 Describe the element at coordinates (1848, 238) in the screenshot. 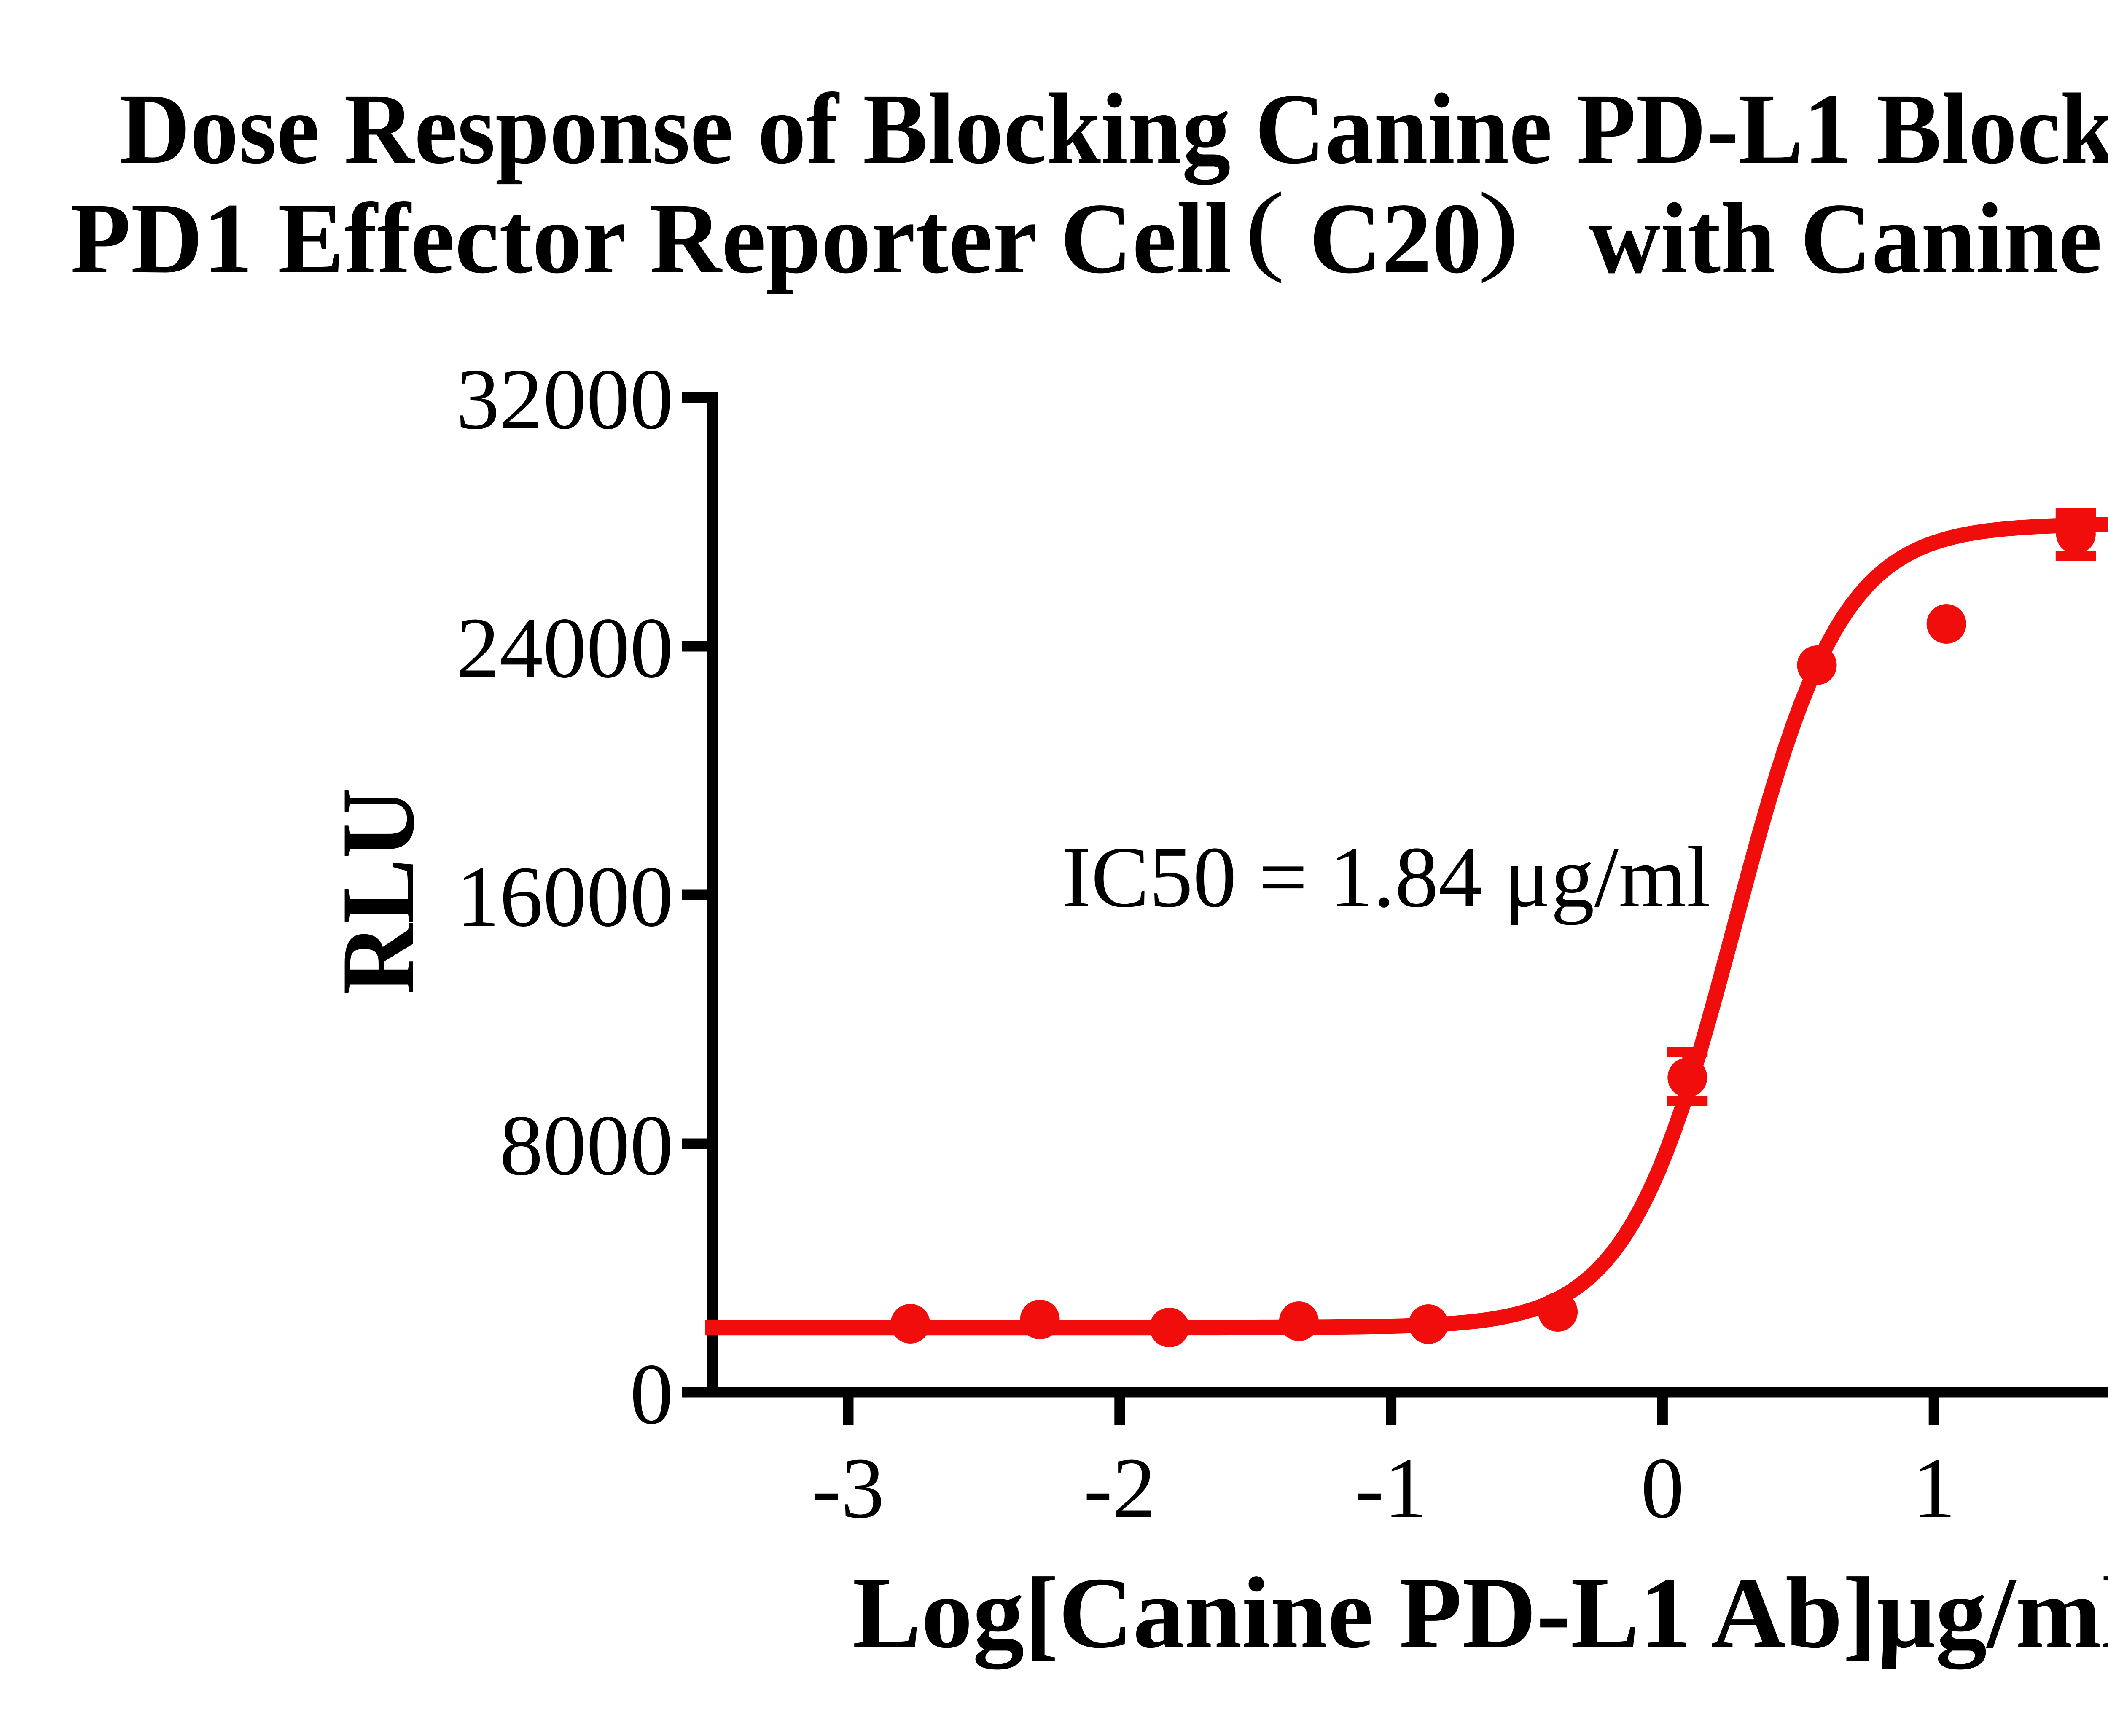

I see `svg-text: with Canine PDL1 aAPC Cell` at that location.